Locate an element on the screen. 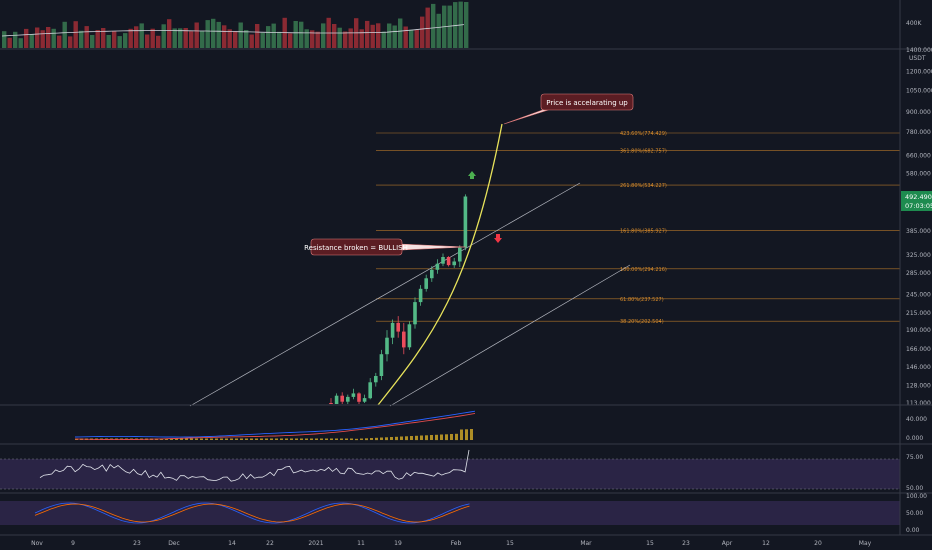 The height and width of the screenshot is (550, 932). macd-tick: 40.000 is located at coordinates (916, 419).